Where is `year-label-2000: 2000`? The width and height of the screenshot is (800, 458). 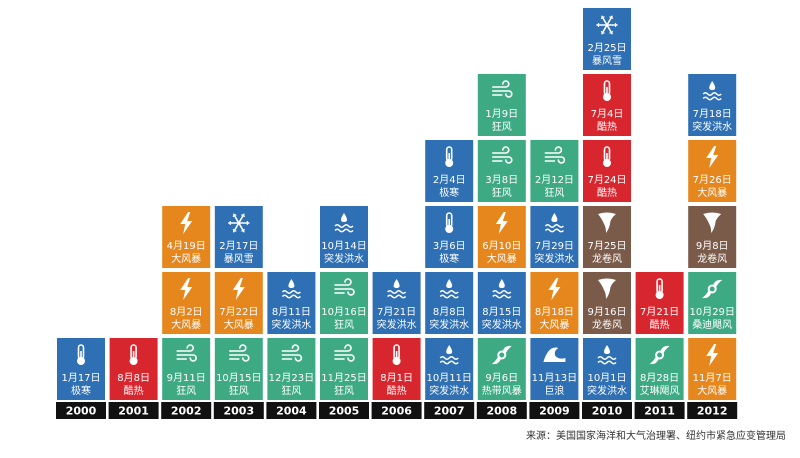 year-label-2000: 2000 is located at coordinates (81, 410).